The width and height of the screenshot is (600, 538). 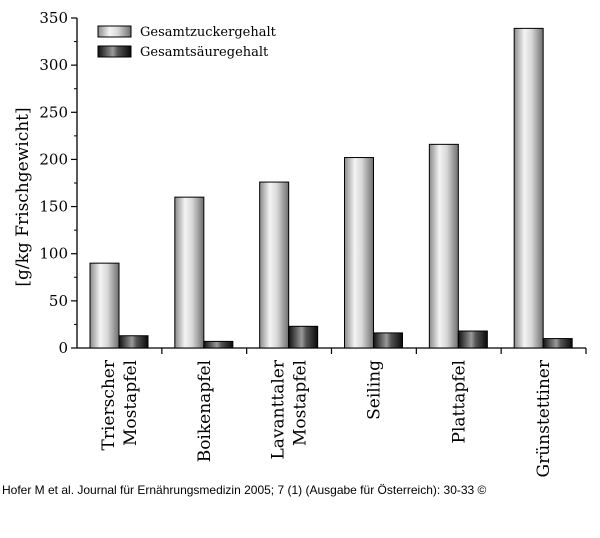 I want to click on y-tick-label: 0, so click(x=63, y=348).